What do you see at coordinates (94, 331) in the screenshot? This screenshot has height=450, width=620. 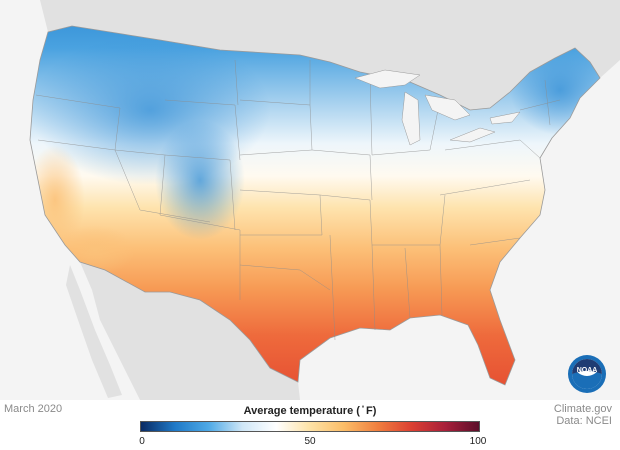 I see `baja-peninsula` at bounding box center [94, 331].